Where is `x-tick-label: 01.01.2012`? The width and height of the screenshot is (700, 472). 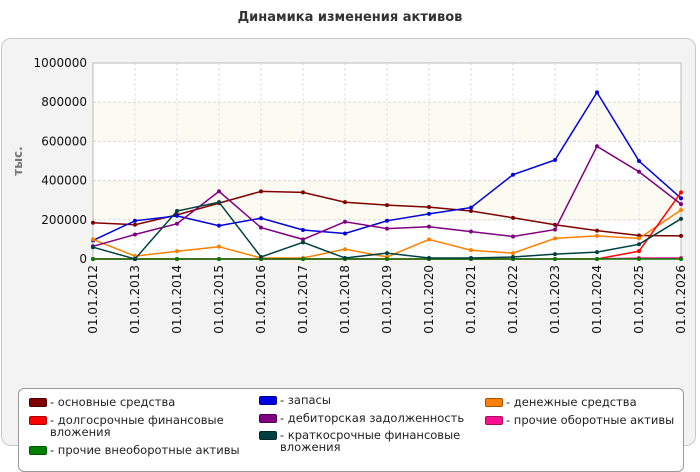 x-tick-label: 01.01.2012 is located at coordinates (93, 299).